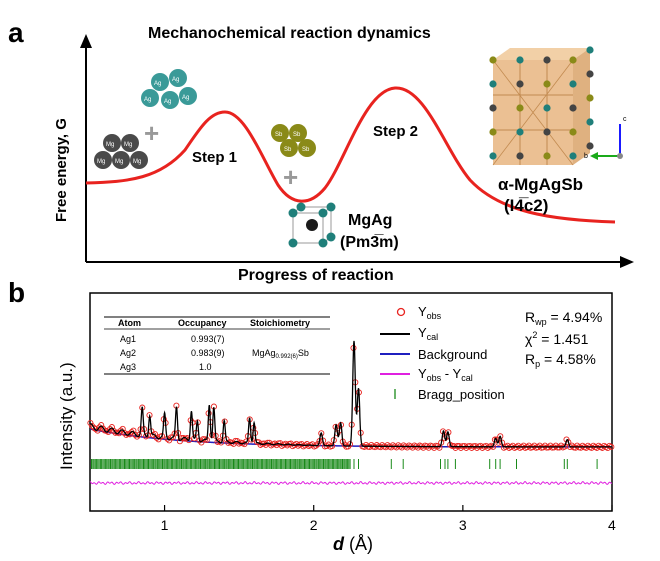  What do you see at coordinates (401, 312) in the screenshot?
I see `legend-yobs-marker` at bounding box center [401, 312].